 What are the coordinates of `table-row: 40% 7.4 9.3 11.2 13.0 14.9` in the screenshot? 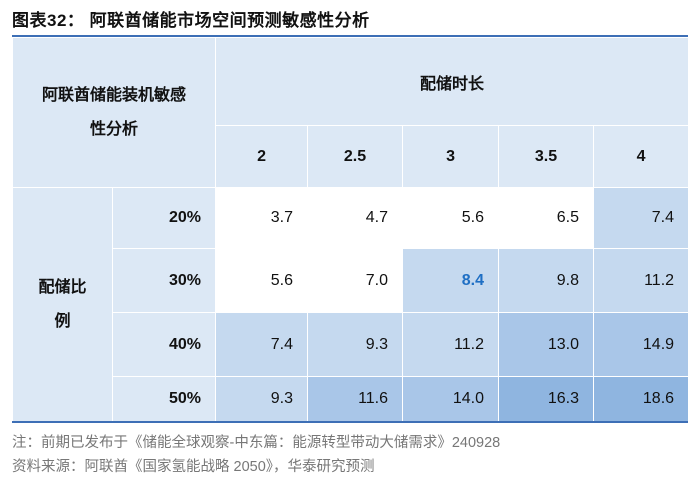 It's located at (351, 344).